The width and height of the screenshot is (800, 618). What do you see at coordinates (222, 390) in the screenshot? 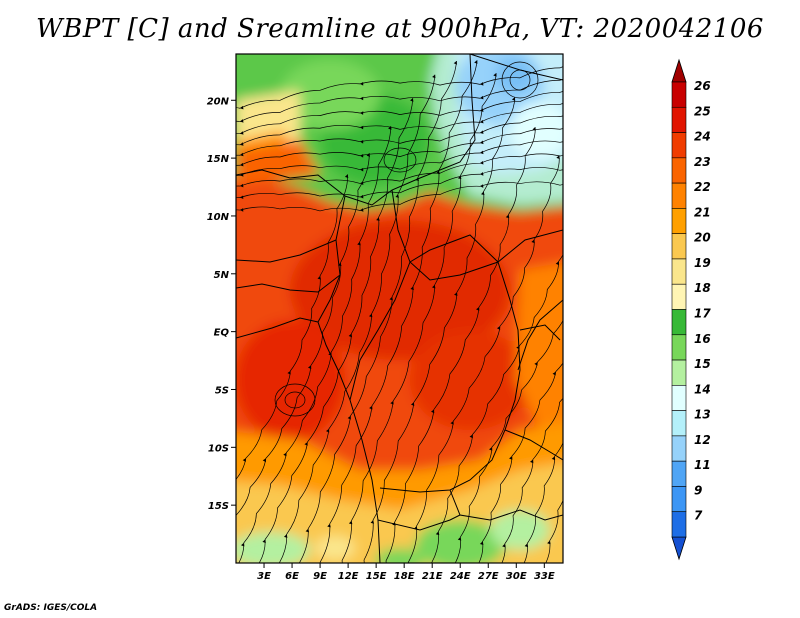
I see `lat-label: 5S` at bounding box center [222, 390].